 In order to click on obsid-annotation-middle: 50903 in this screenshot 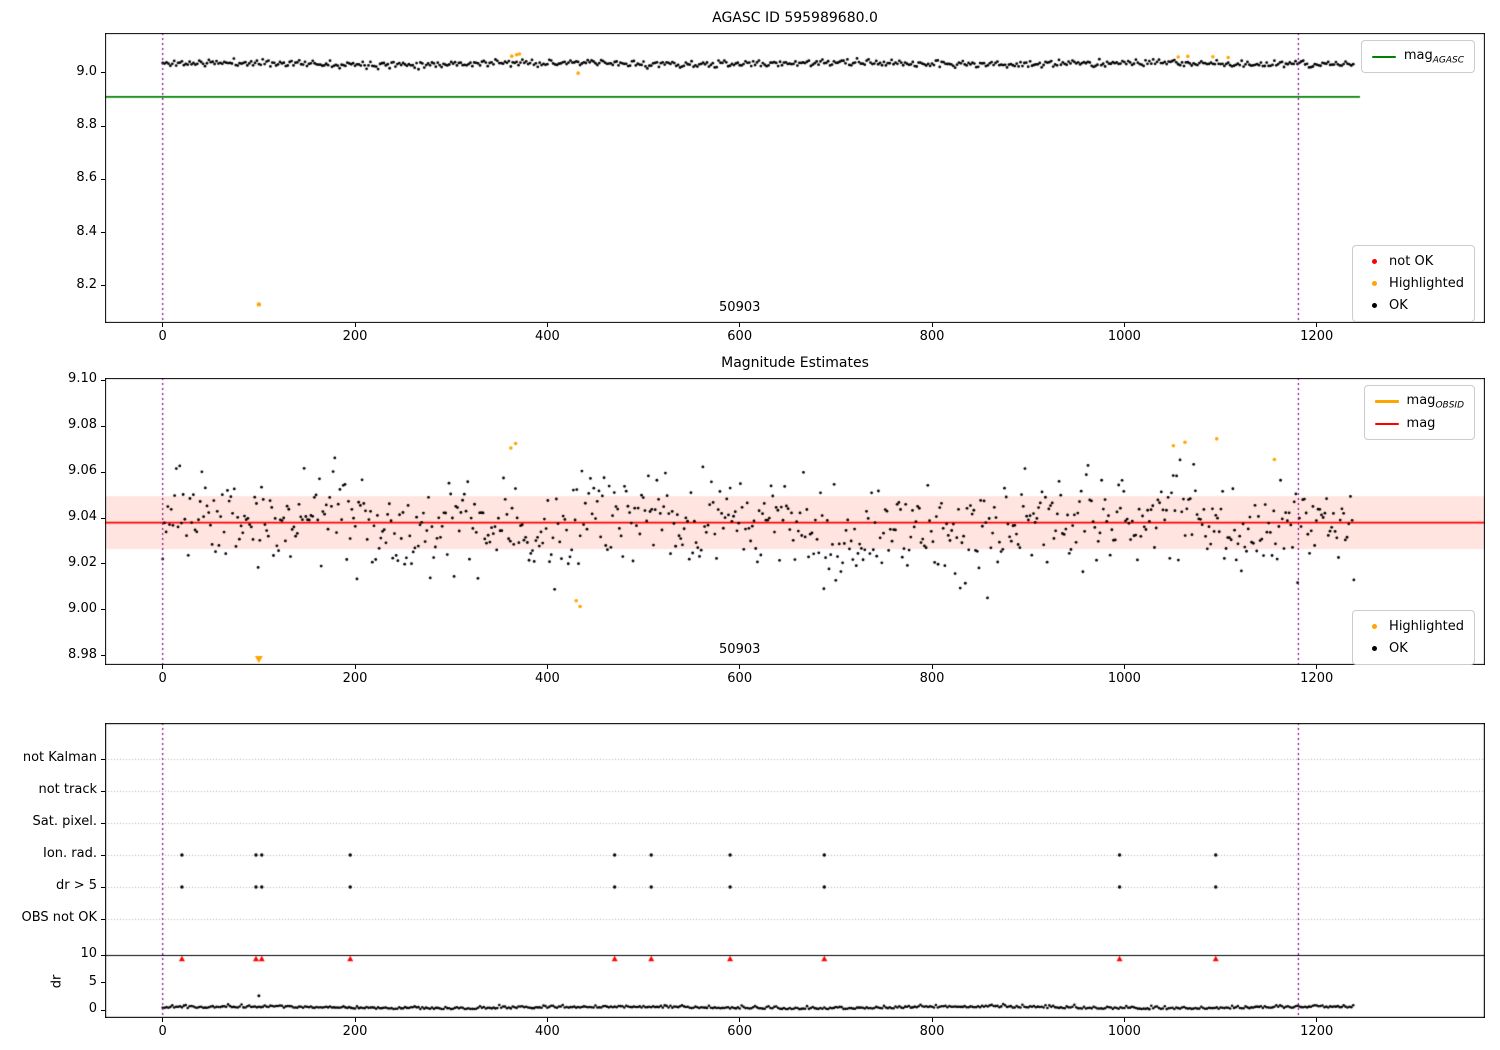, I will do `click(740, 649)`.